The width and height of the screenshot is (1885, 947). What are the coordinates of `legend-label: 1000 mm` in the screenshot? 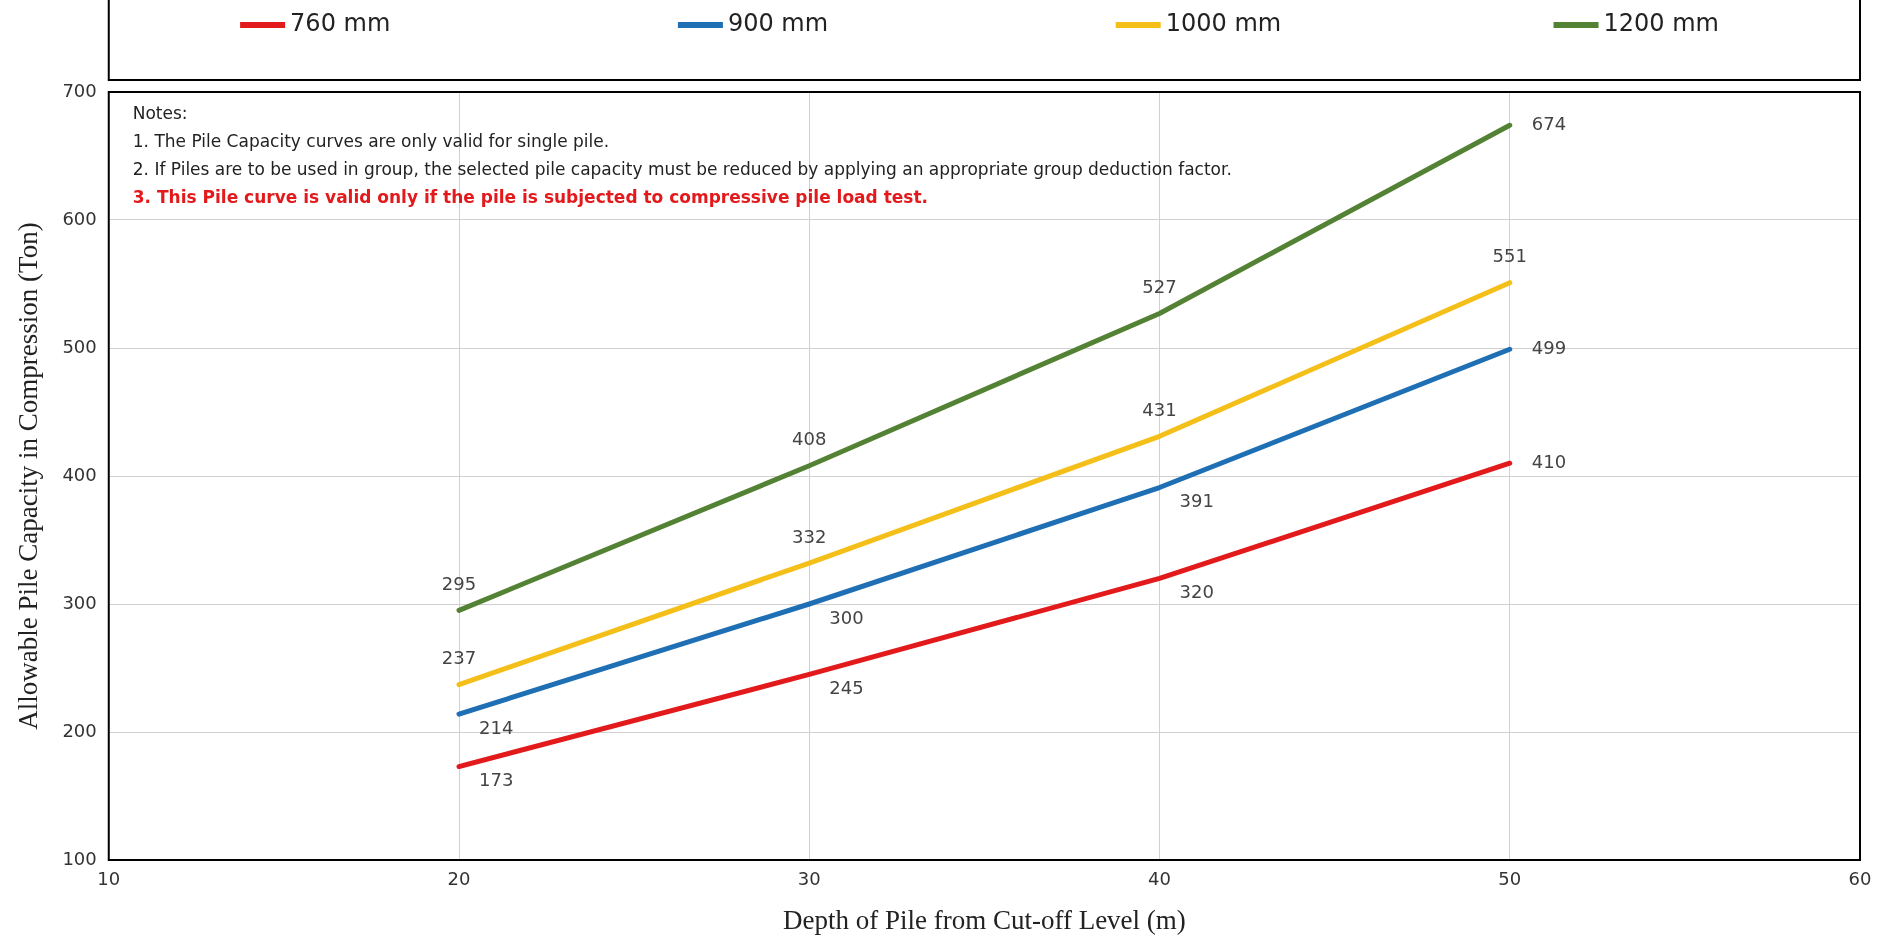 It's located at (1223, 23).